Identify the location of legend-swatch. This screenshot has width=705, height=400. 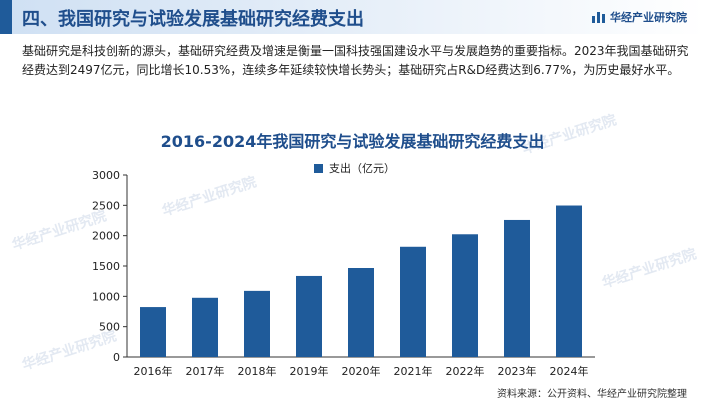
(318, 168).